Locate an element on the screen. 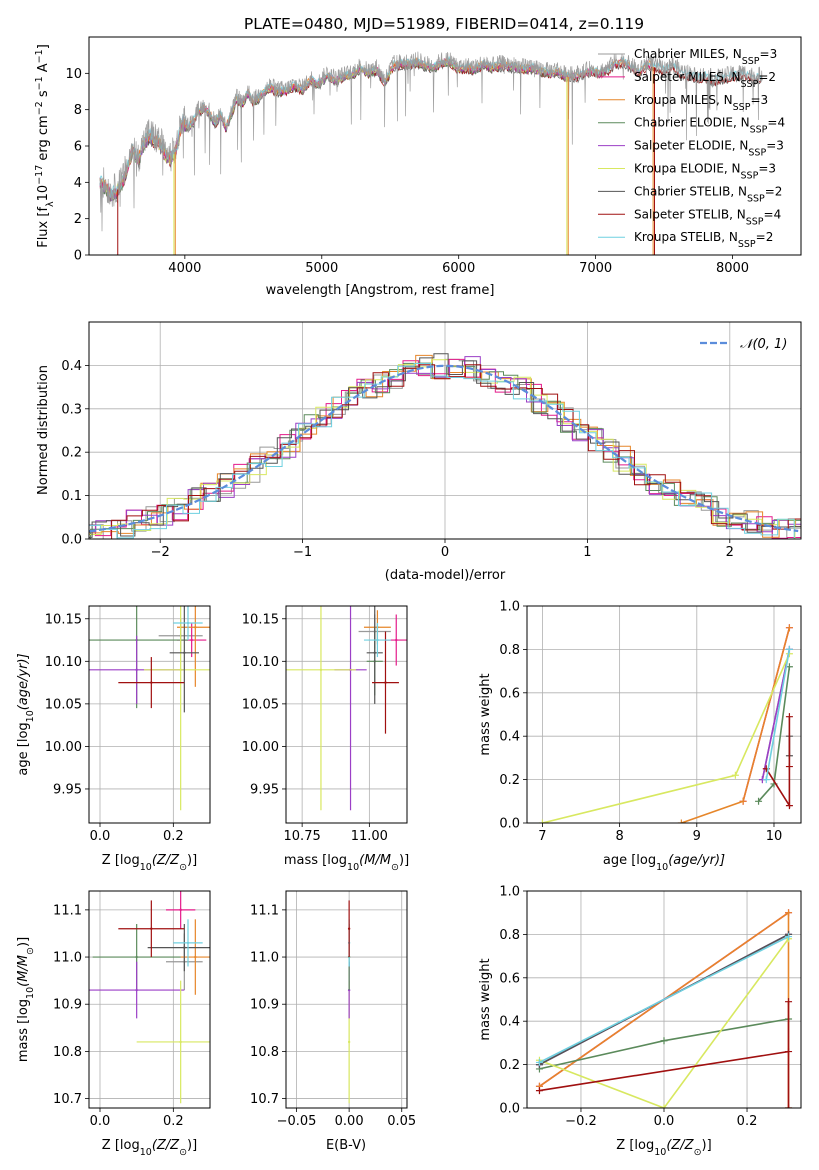  legend-entry-part: Chabrier MILES, N is located at coordinates (688, 54).